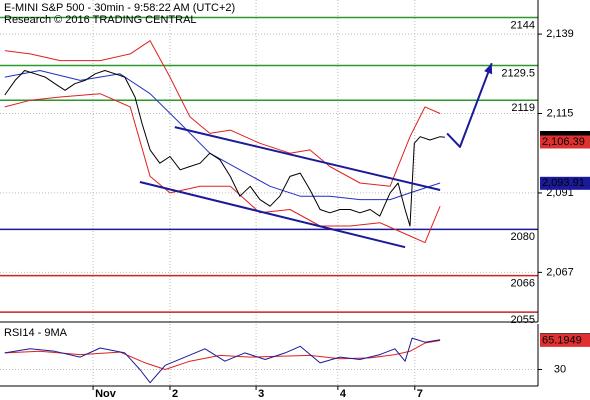 Image resolution: width=590 pixels, height=400 pixels. What do you see at coordinates (562, 340) in the screenshot?
I see `price-tag-label: 65.1949` at bounding box center [562, 340].